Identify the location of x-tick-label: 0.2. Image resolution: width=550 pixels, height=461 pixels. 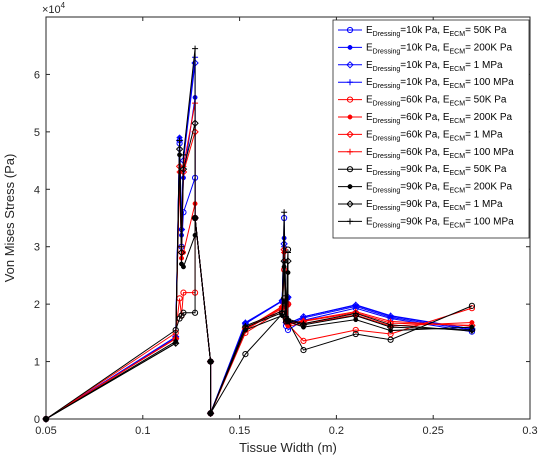
(336, 431).